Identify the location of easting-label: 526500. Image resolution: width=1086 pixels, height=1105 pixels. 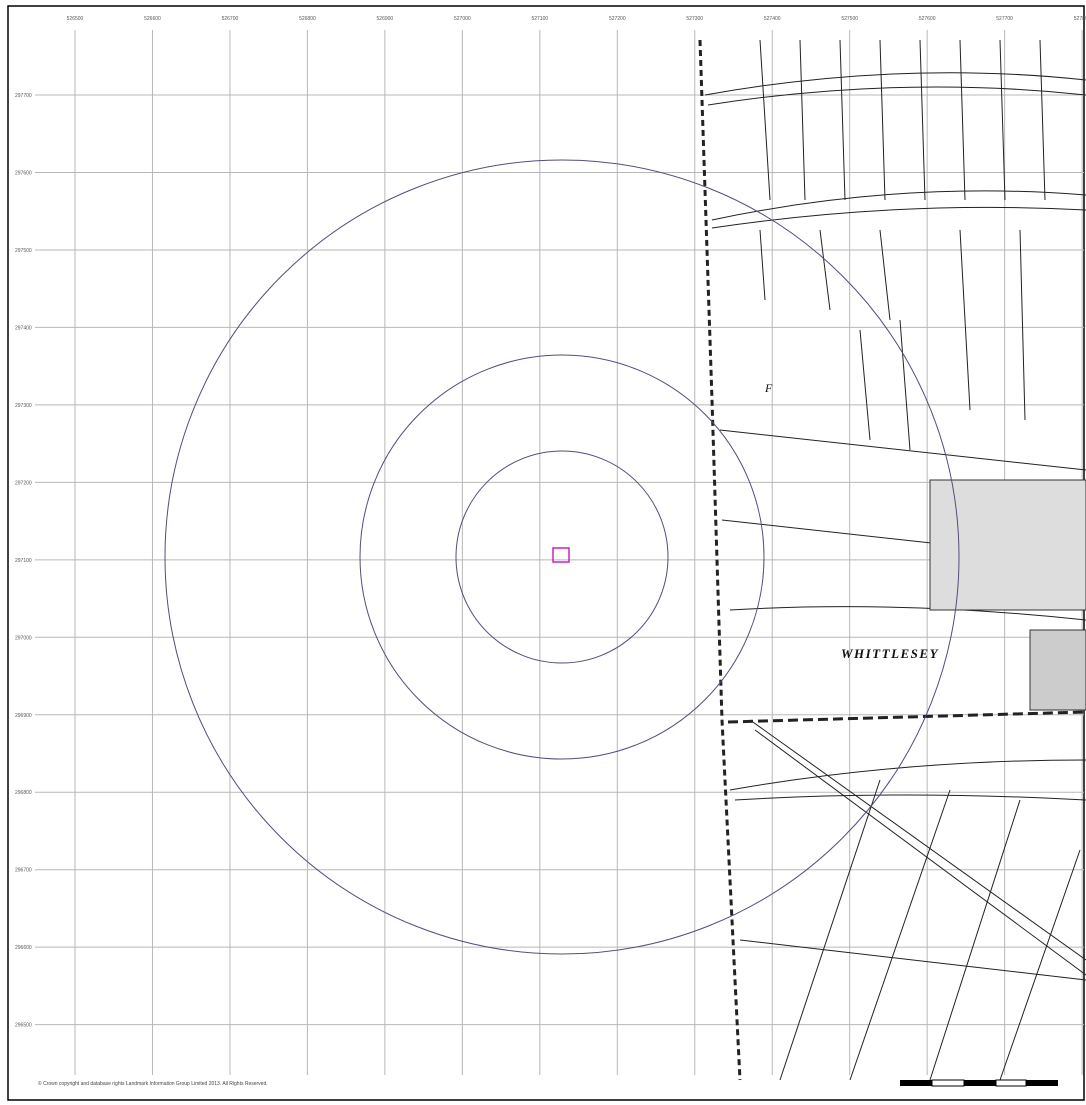
(75, 19).